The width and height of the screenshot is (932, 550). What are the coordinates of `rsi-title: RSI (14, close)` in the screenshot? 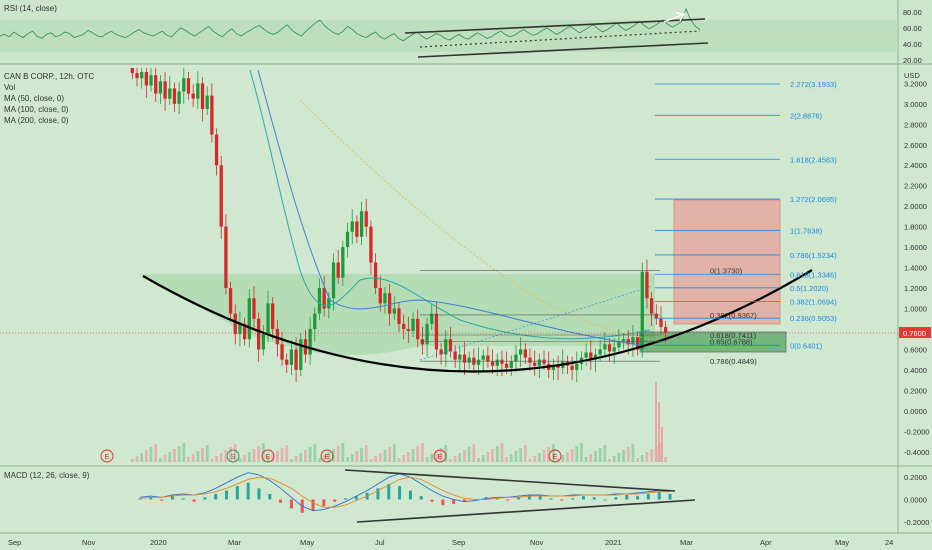 It's located at (30, 8).